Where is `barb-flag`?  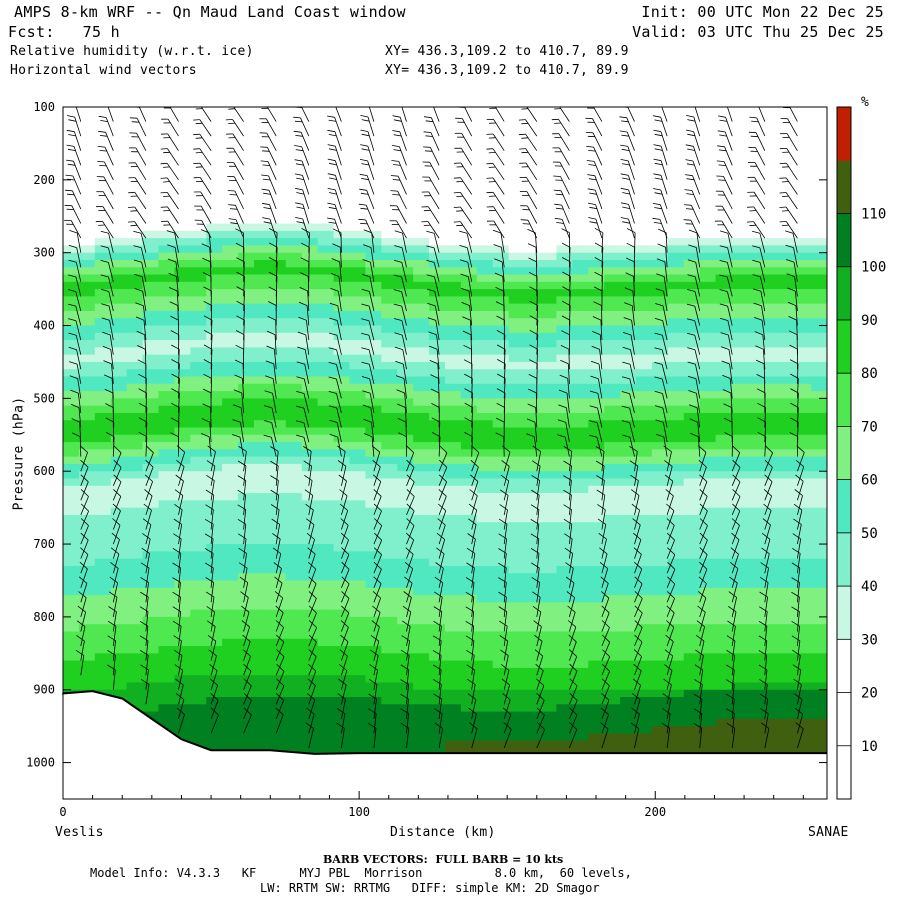
barb-flag is located at coordinates (101, 147).